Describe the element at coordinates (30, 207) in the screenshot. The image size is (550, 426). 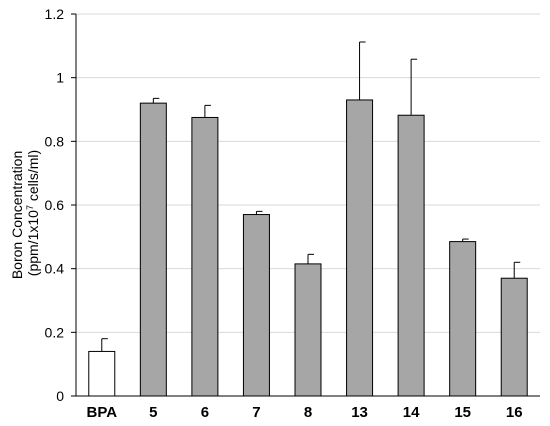
I see `y-axis-title-superscript: 7` at that location.